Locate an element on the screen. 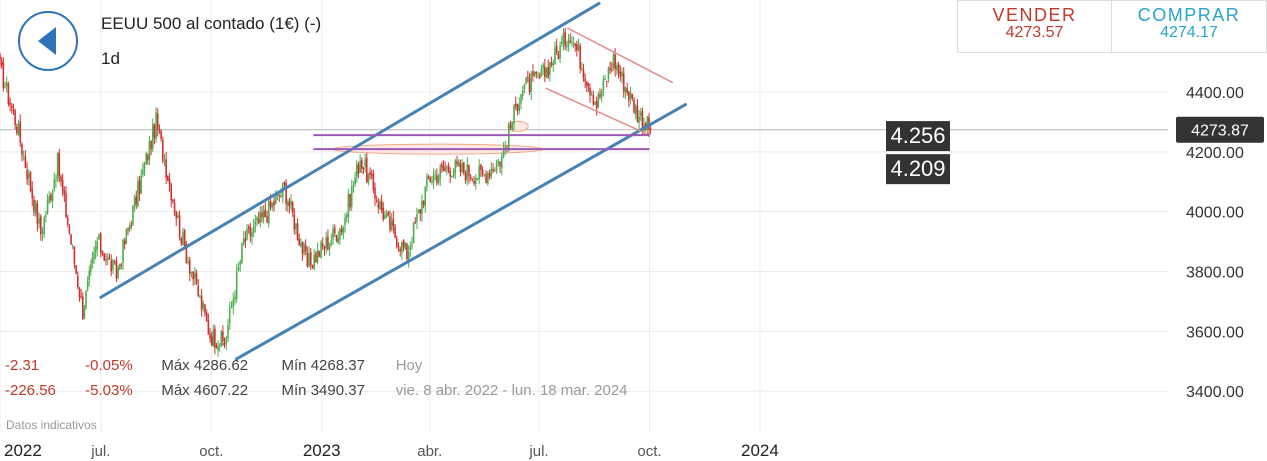 The height and width of the screenshot is (461, 1267). time-tick-label: 2023 is located at coordinates (322, 450).